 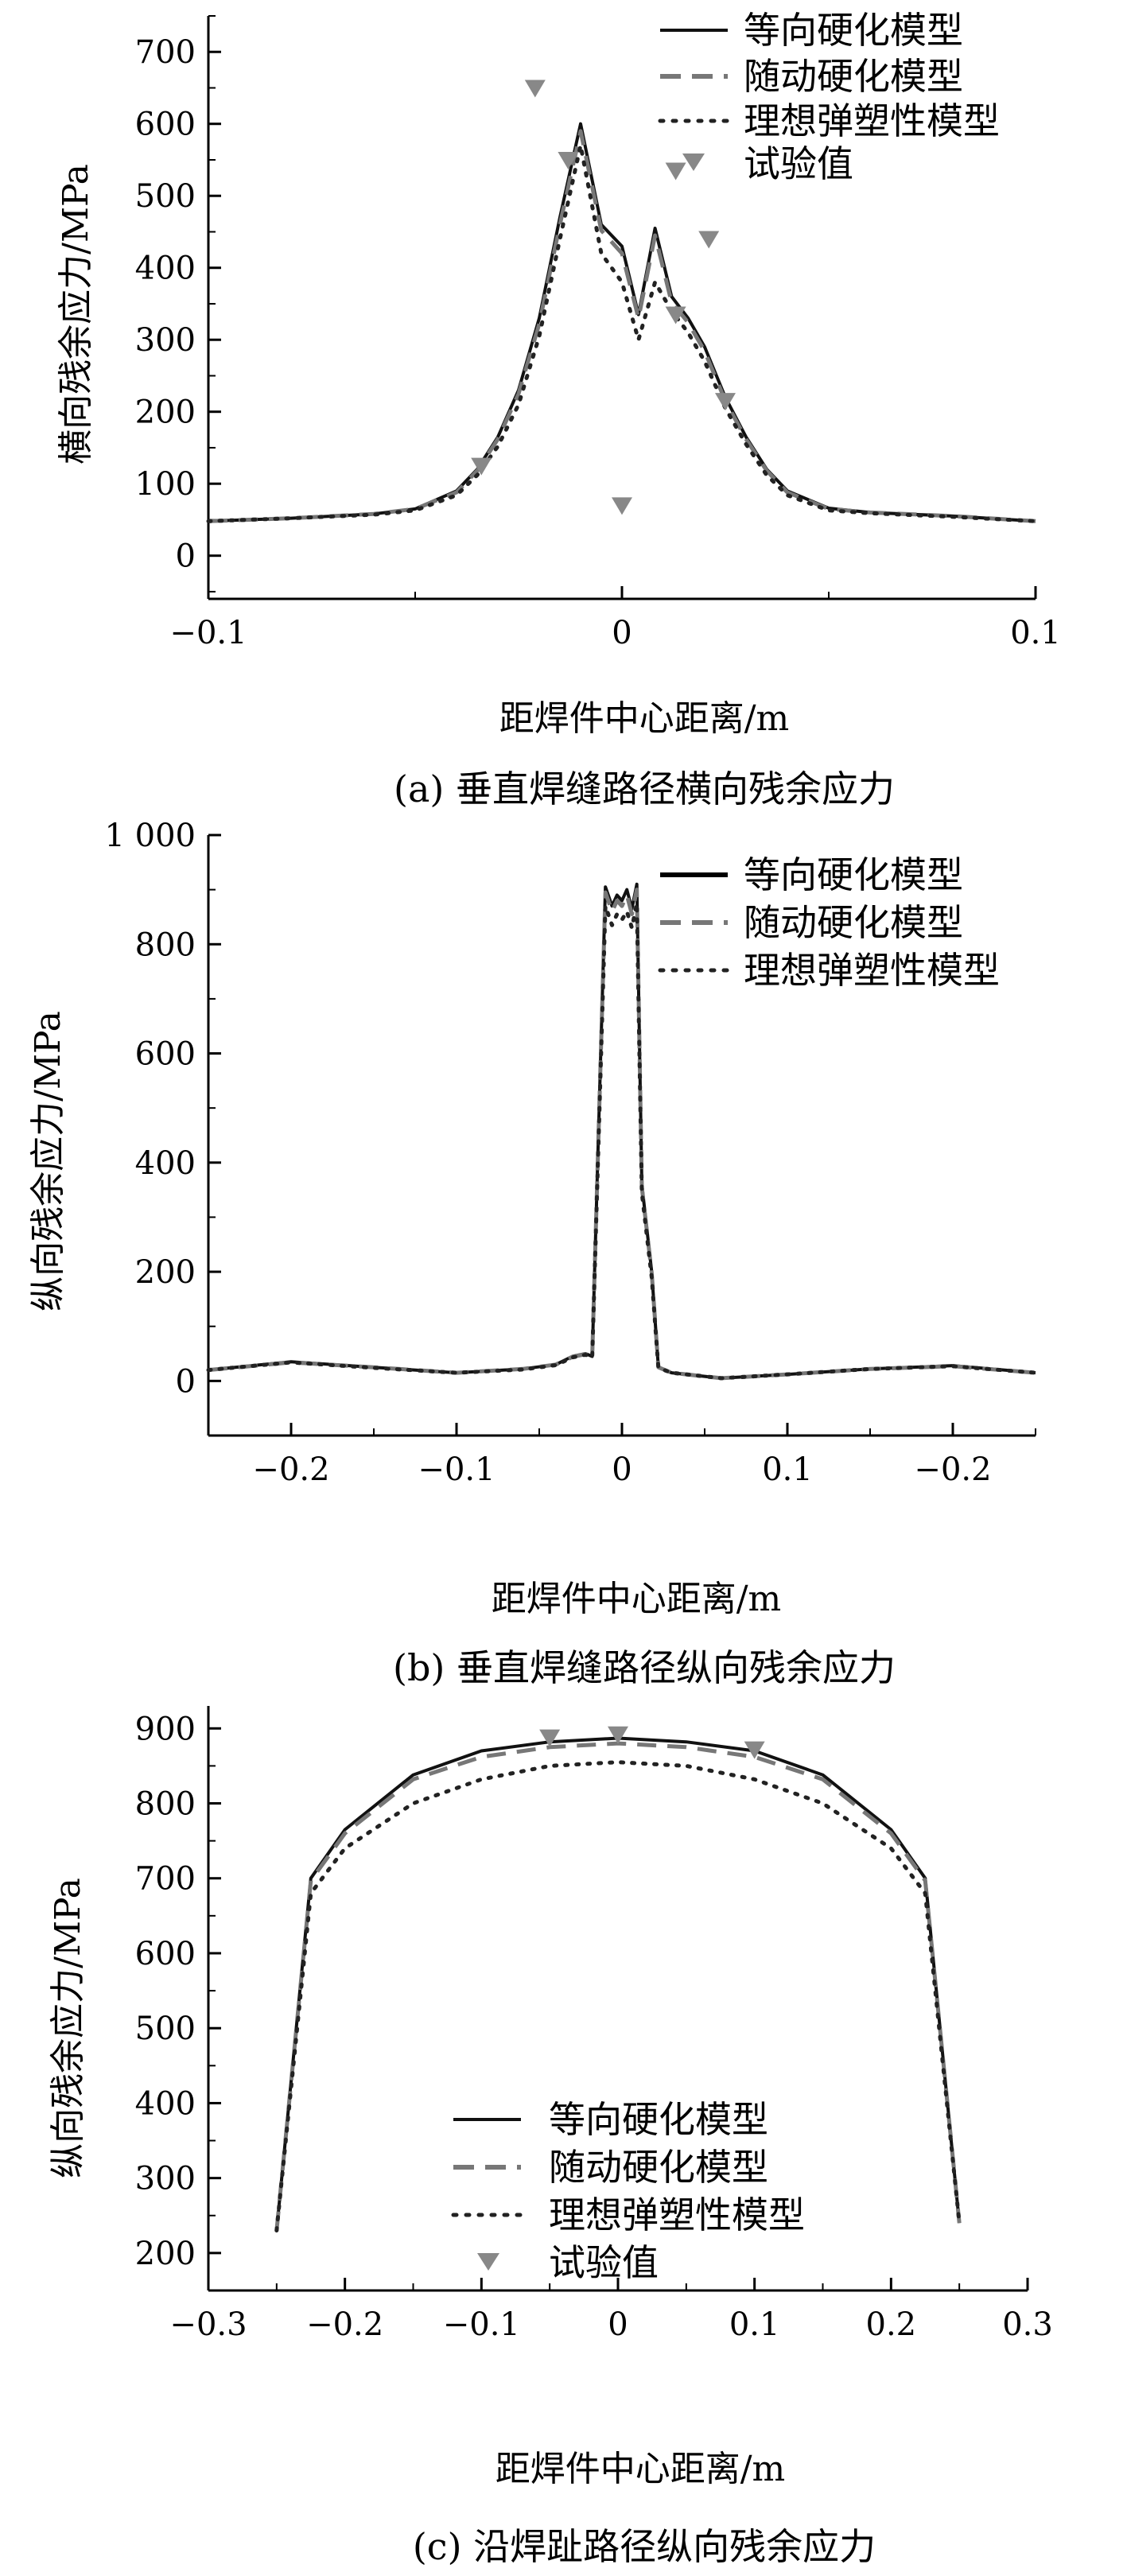 What do you see at coordinates (150, 836) in the screenshot?
I see `y-tick-label: 1 000` at bounding box center [150, 836].